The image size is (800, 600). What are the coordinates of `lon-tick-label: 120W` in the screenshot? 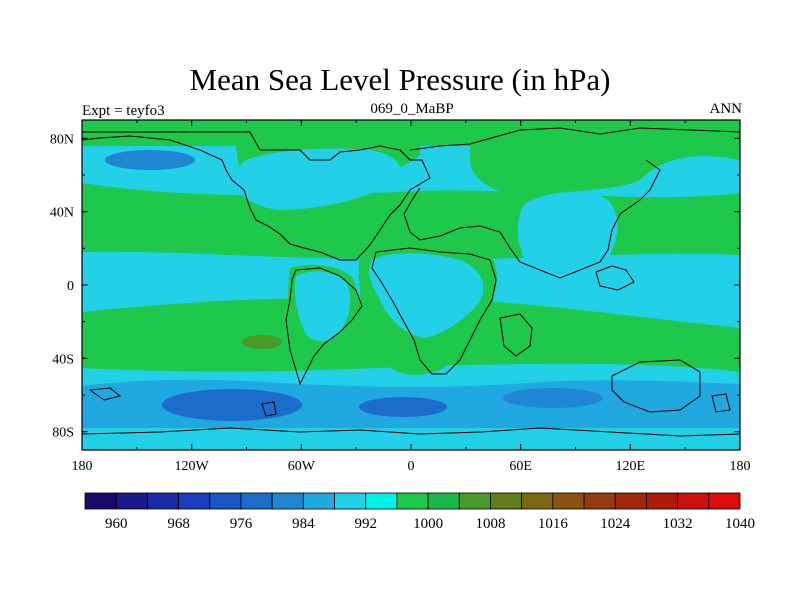 It's located at (192, 466).